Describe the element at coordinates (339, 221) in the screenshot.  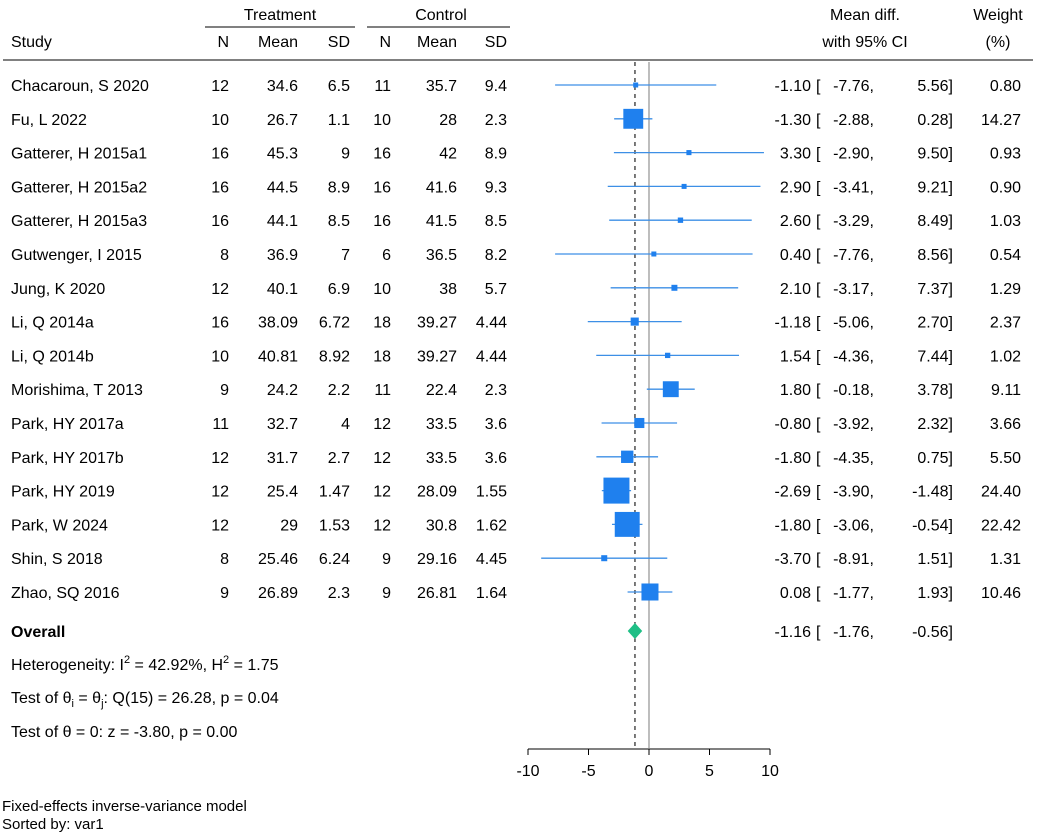
I see `treatment-sd: 8.5` at that location.